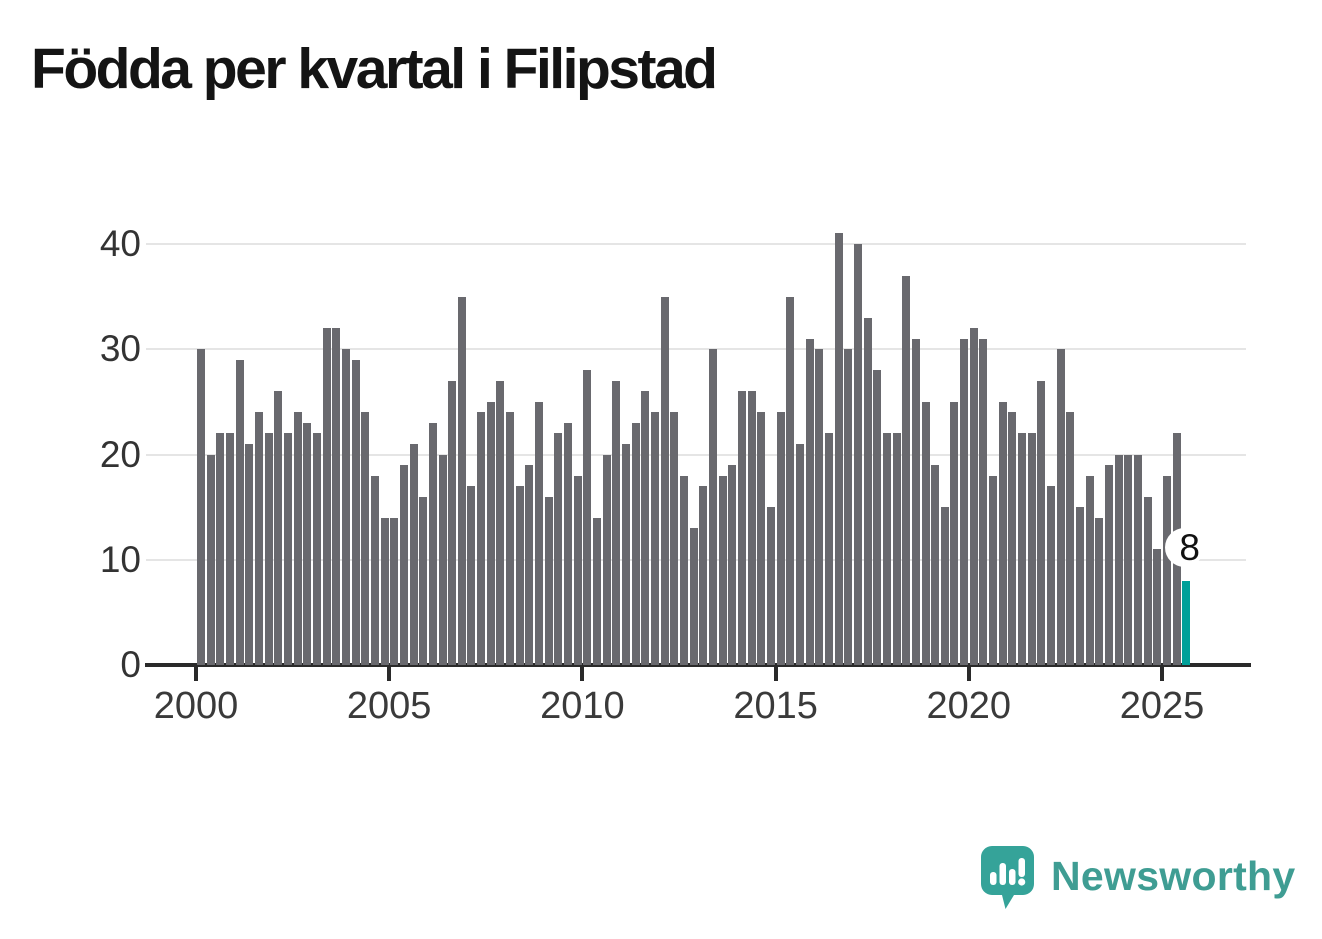 The image size is (1322, 939). I want to click on newsworthy-logo-icon, so click(1007, 877).